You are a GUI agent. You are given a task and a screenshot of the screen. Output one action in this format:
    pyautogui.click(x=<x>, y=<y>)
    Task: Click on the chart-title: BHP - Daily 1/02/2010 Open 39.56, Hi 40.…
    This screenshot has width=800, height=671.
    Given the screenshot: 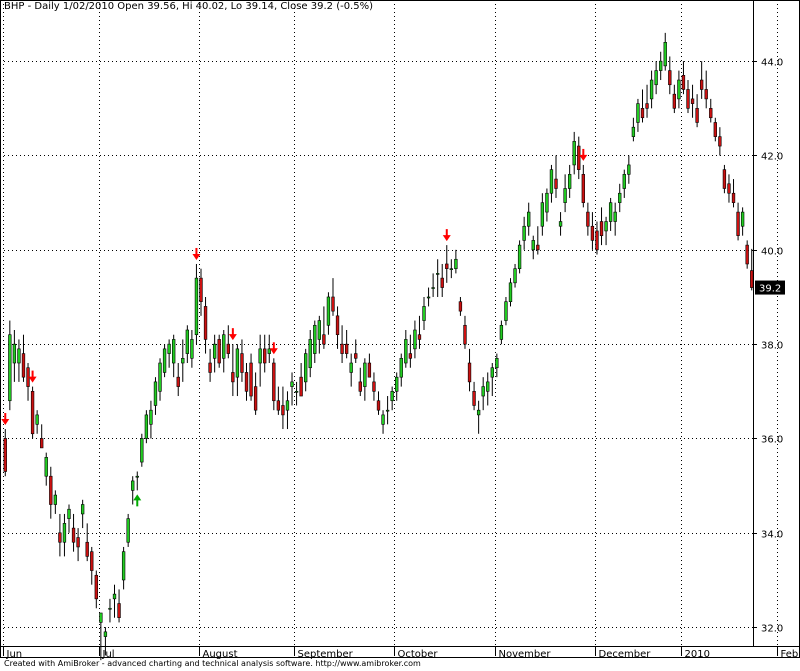 What is the action you would take?
    pyautogui.click(x=189, y=6)
    